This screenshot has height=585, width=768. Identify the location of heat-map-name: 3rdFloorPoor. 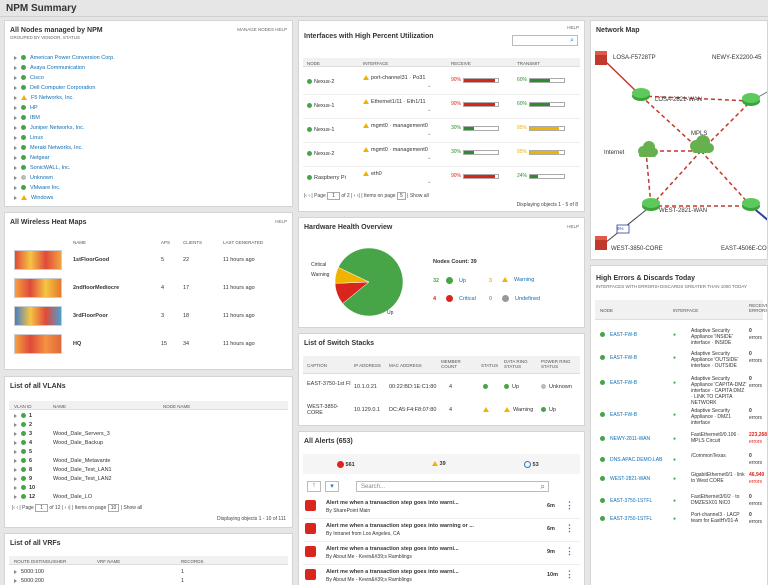
(90, 316).